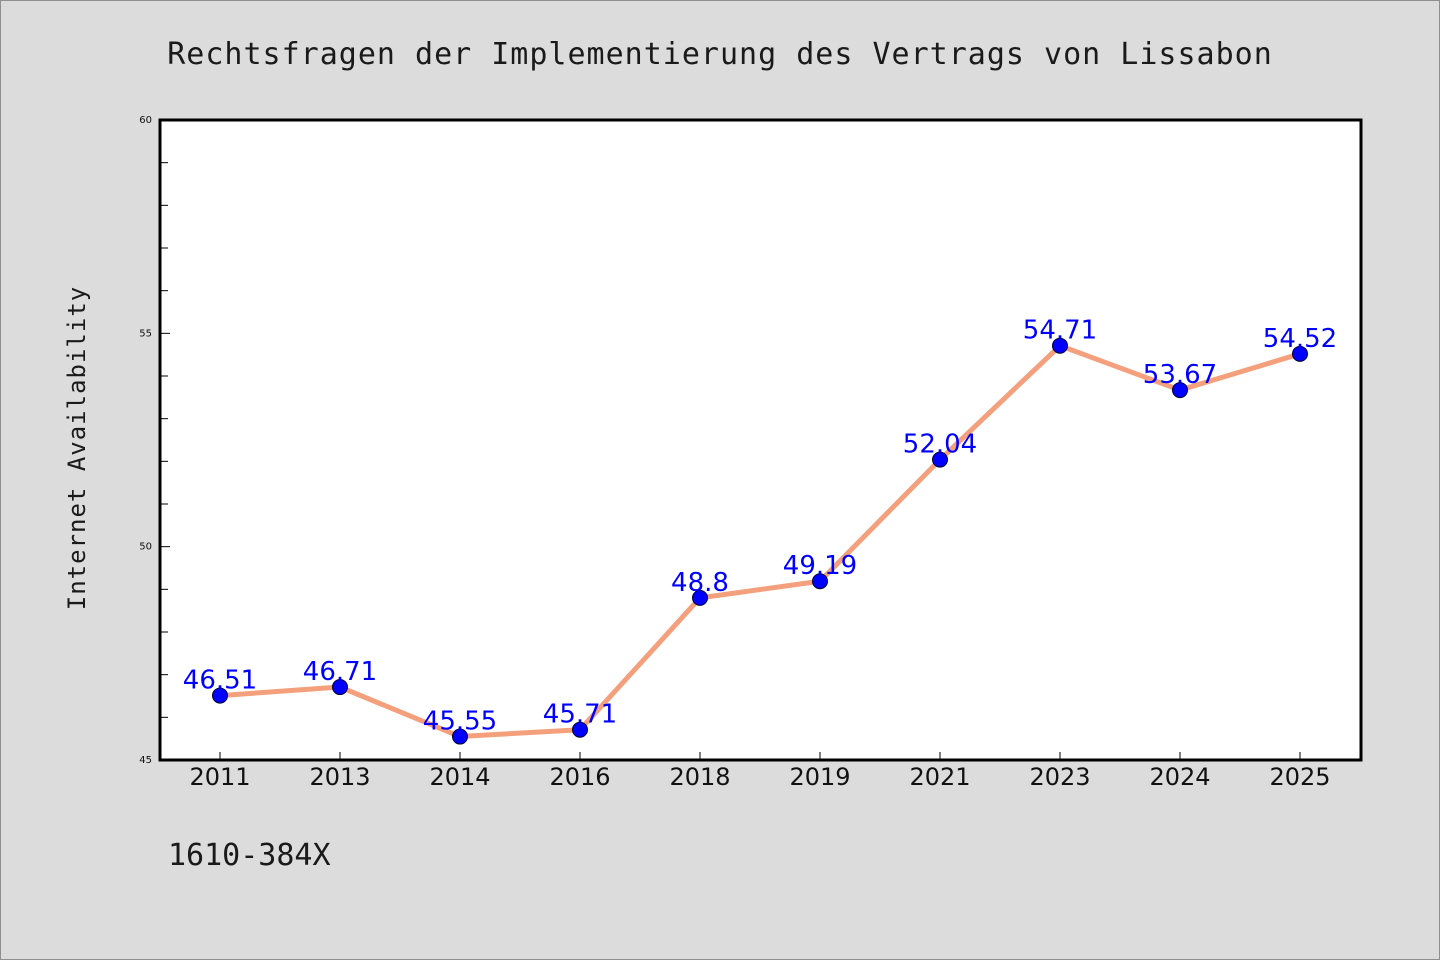 The image size is (1440, 960). I want to click on x-tick-label: 2024, so click(1179, 777).